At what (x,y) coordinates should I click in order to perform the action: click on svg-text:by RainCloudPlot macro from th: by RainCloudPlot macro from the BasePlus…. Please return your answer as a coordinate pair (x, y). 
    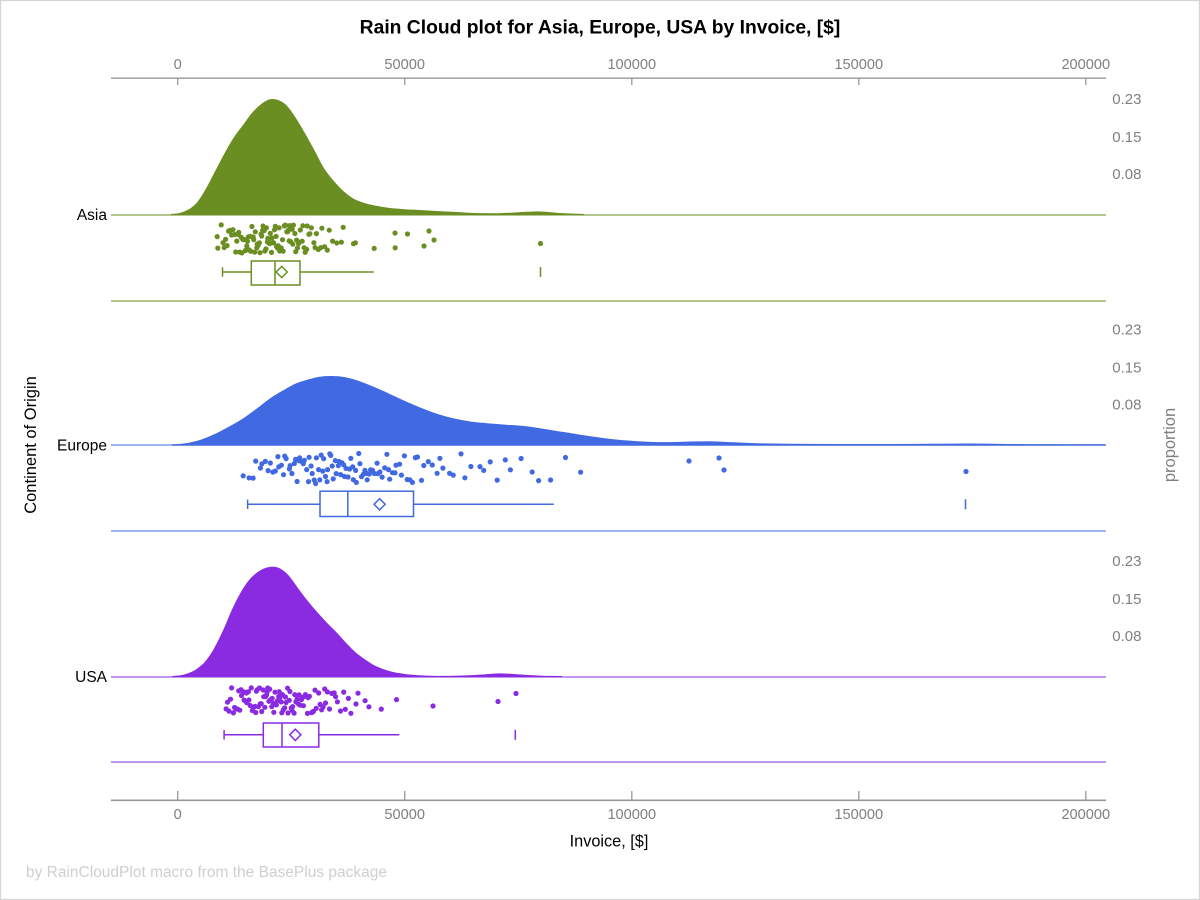
    Looking at the image, I should click on (206, 872).